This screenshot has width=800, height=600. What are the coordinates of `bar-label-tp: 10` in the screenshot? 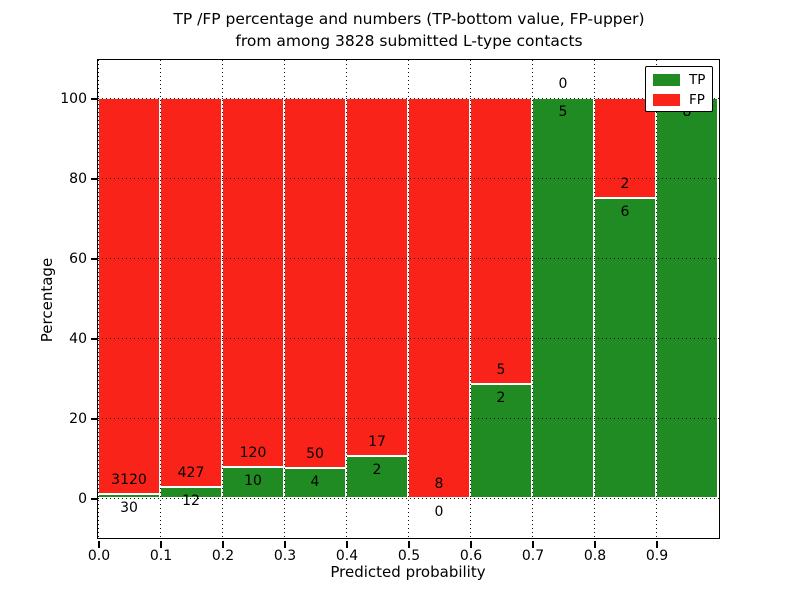 It's located at (253, 481).